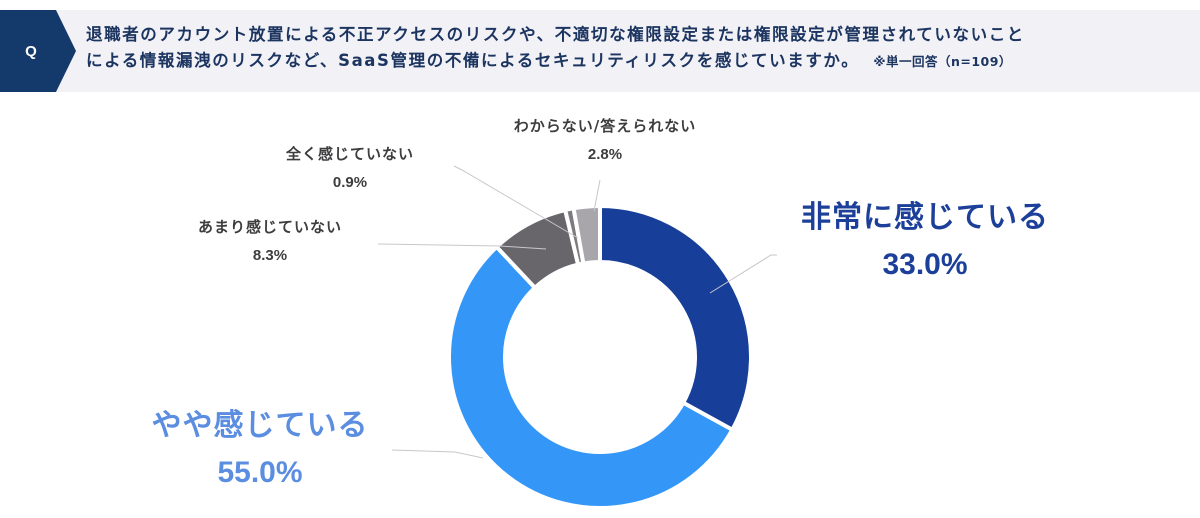 This screenshot has width=1200, height=518. I want to click on label-very: 非常に感じている 33.0%, so click(925, 237).